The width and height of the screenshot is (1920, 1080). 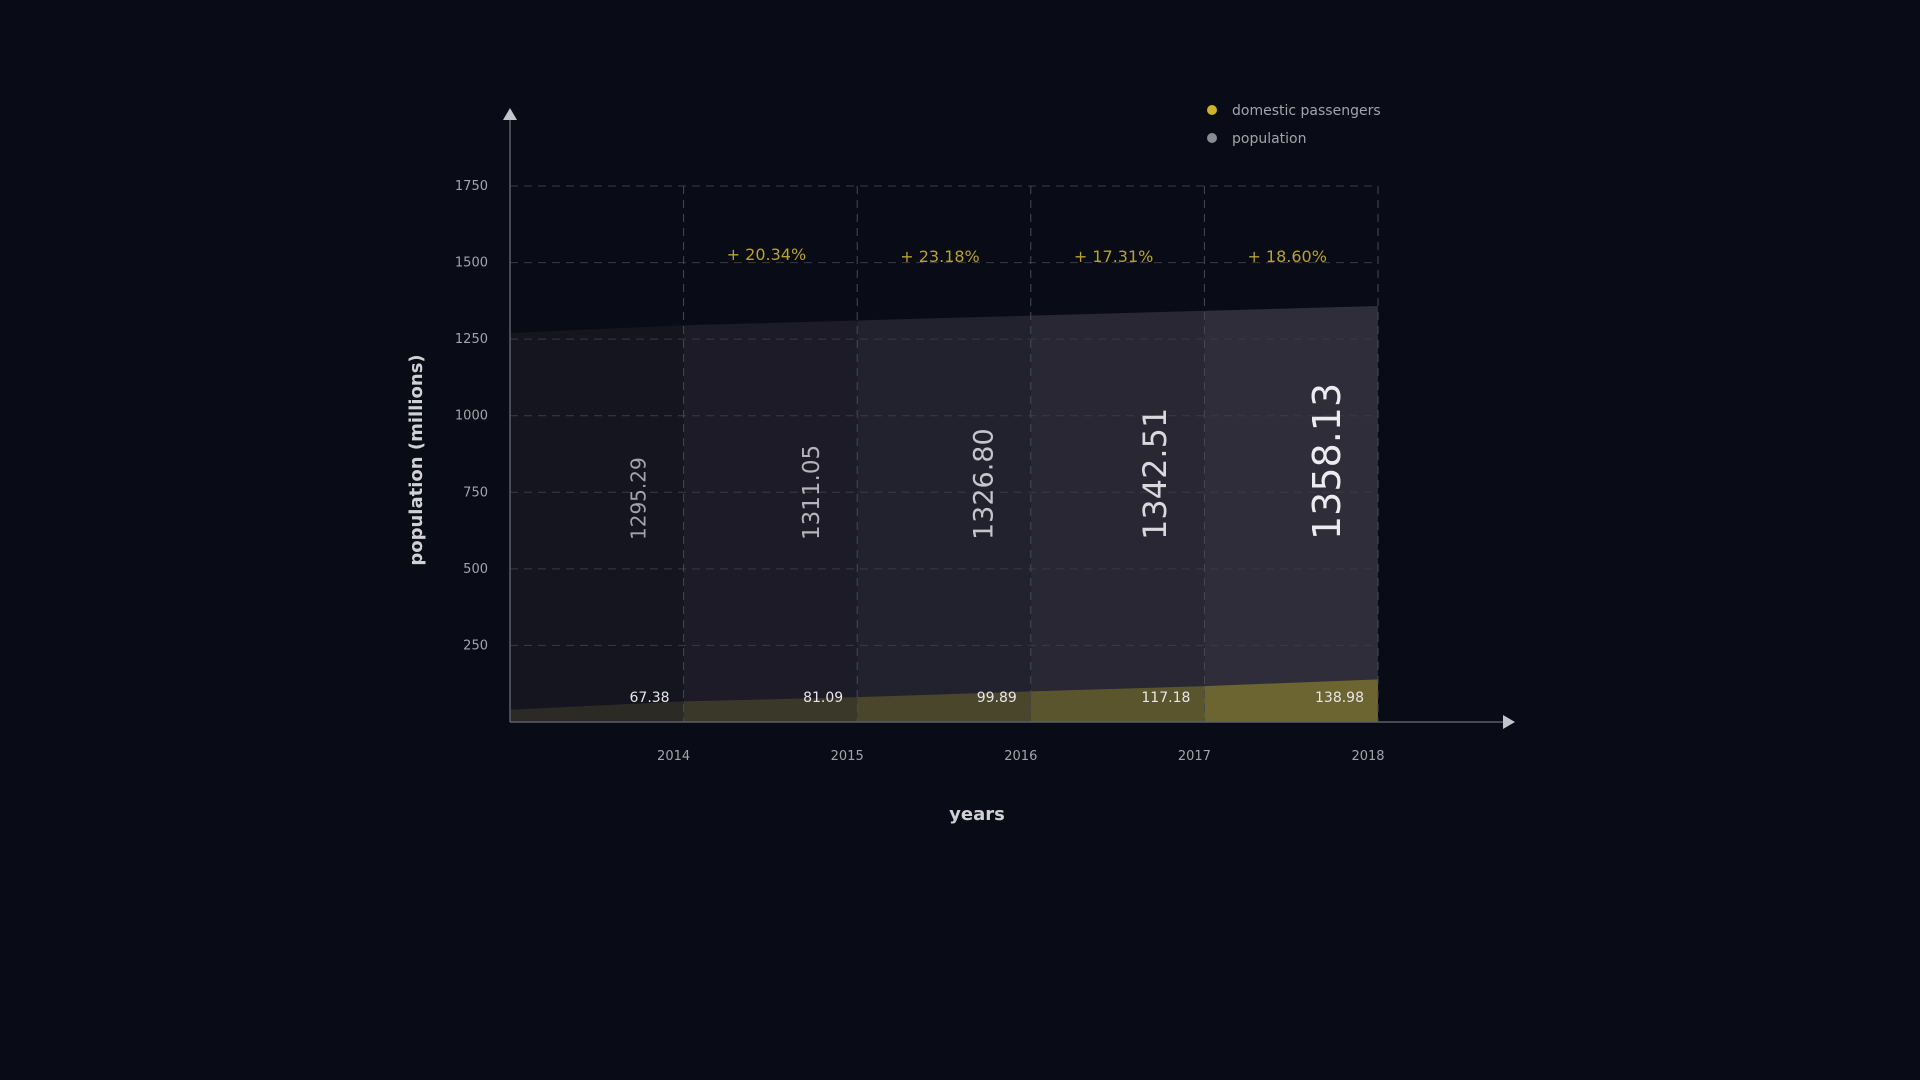 What do you see at coordinates (510, 114) in the screenshot?
I see `y-axis-arrow-icon` at bounding box center [510, 114].